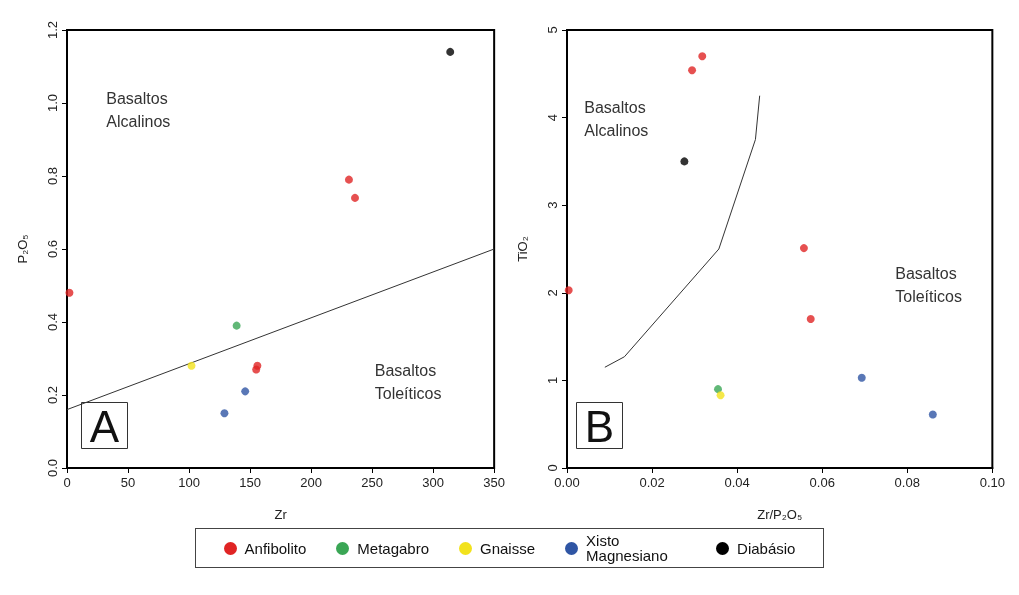 This screenshot has width=1019, height=595. Describe the element at coordinates (52, 176) in the screenshot. I see `y-tick-label: 0.8` at that location.